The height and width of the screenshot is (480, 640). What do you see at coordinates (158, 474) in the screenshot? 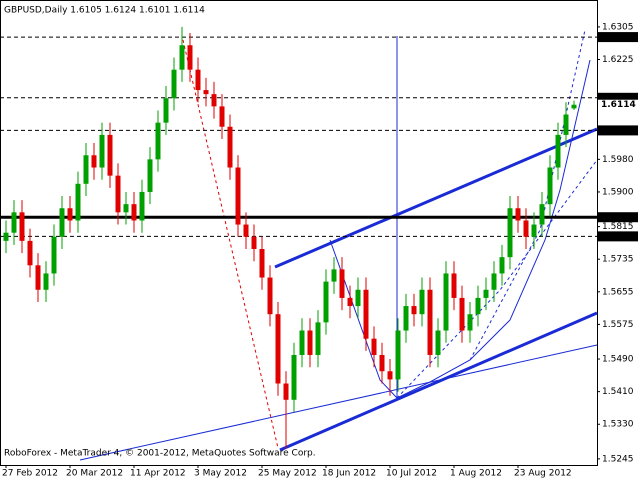
I see `x-tick-label: 11 Apr 2012` at bounding box center [158, 474].